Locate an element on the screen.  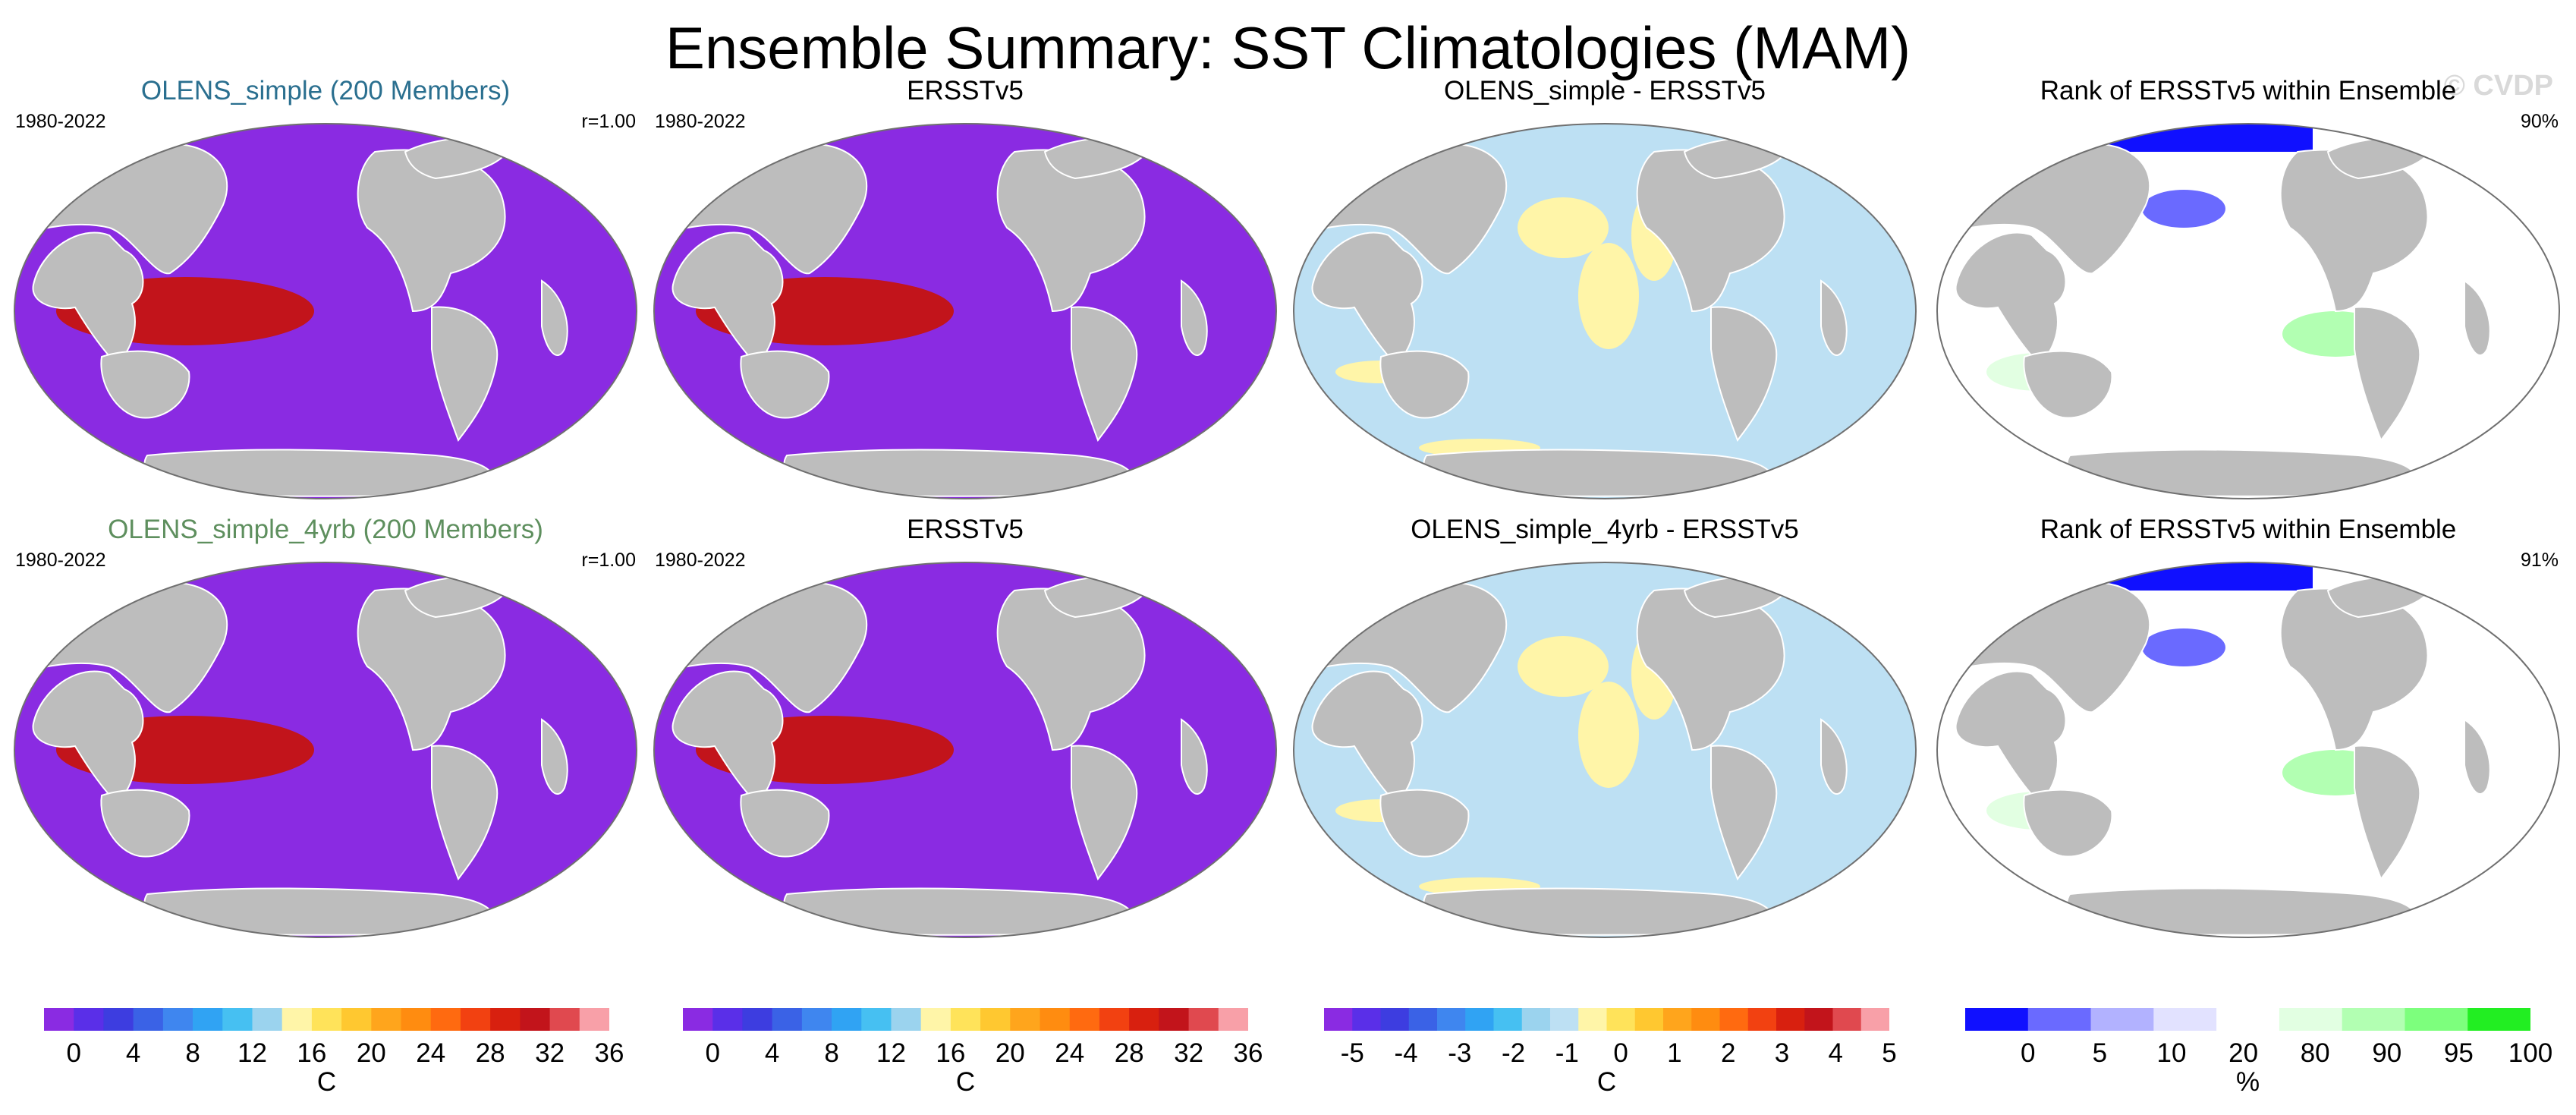
panel-title: OLENS_simple (200 Members) is located at coordinates (325, 91).